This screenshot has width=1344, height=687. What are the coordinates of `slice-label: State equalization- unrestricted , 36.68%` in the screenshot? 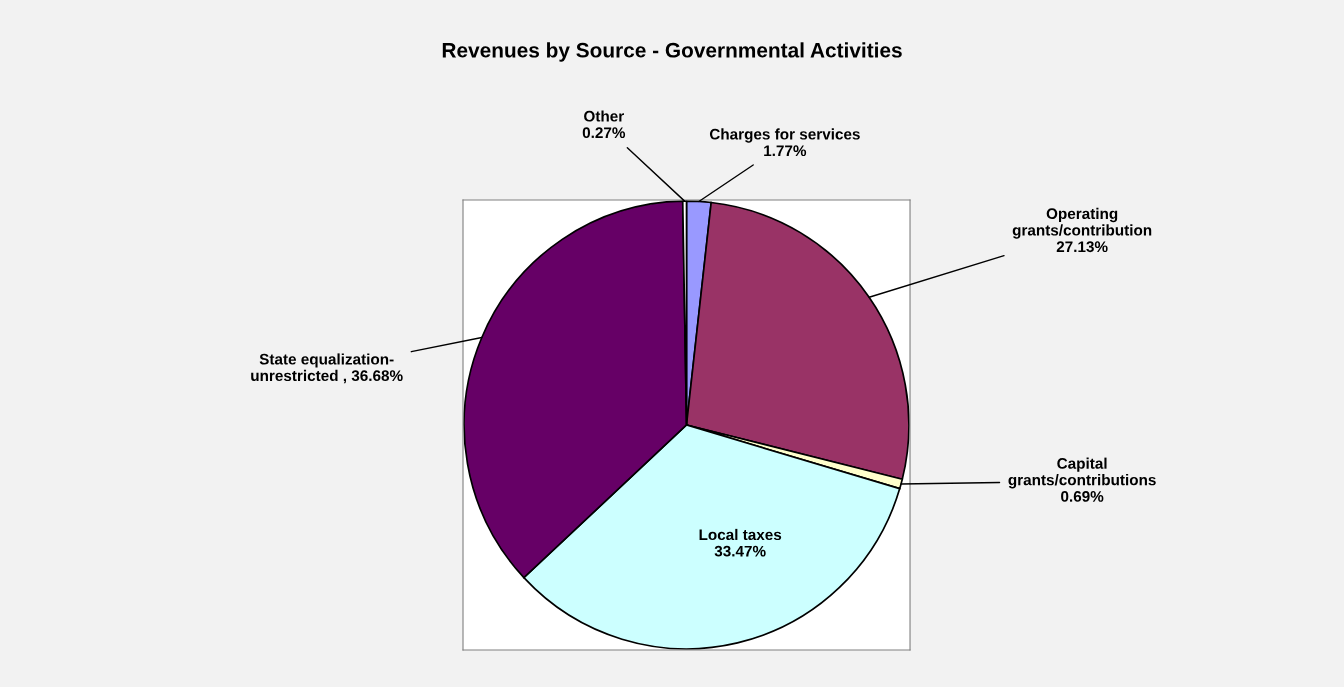 It's located at (327, 368).